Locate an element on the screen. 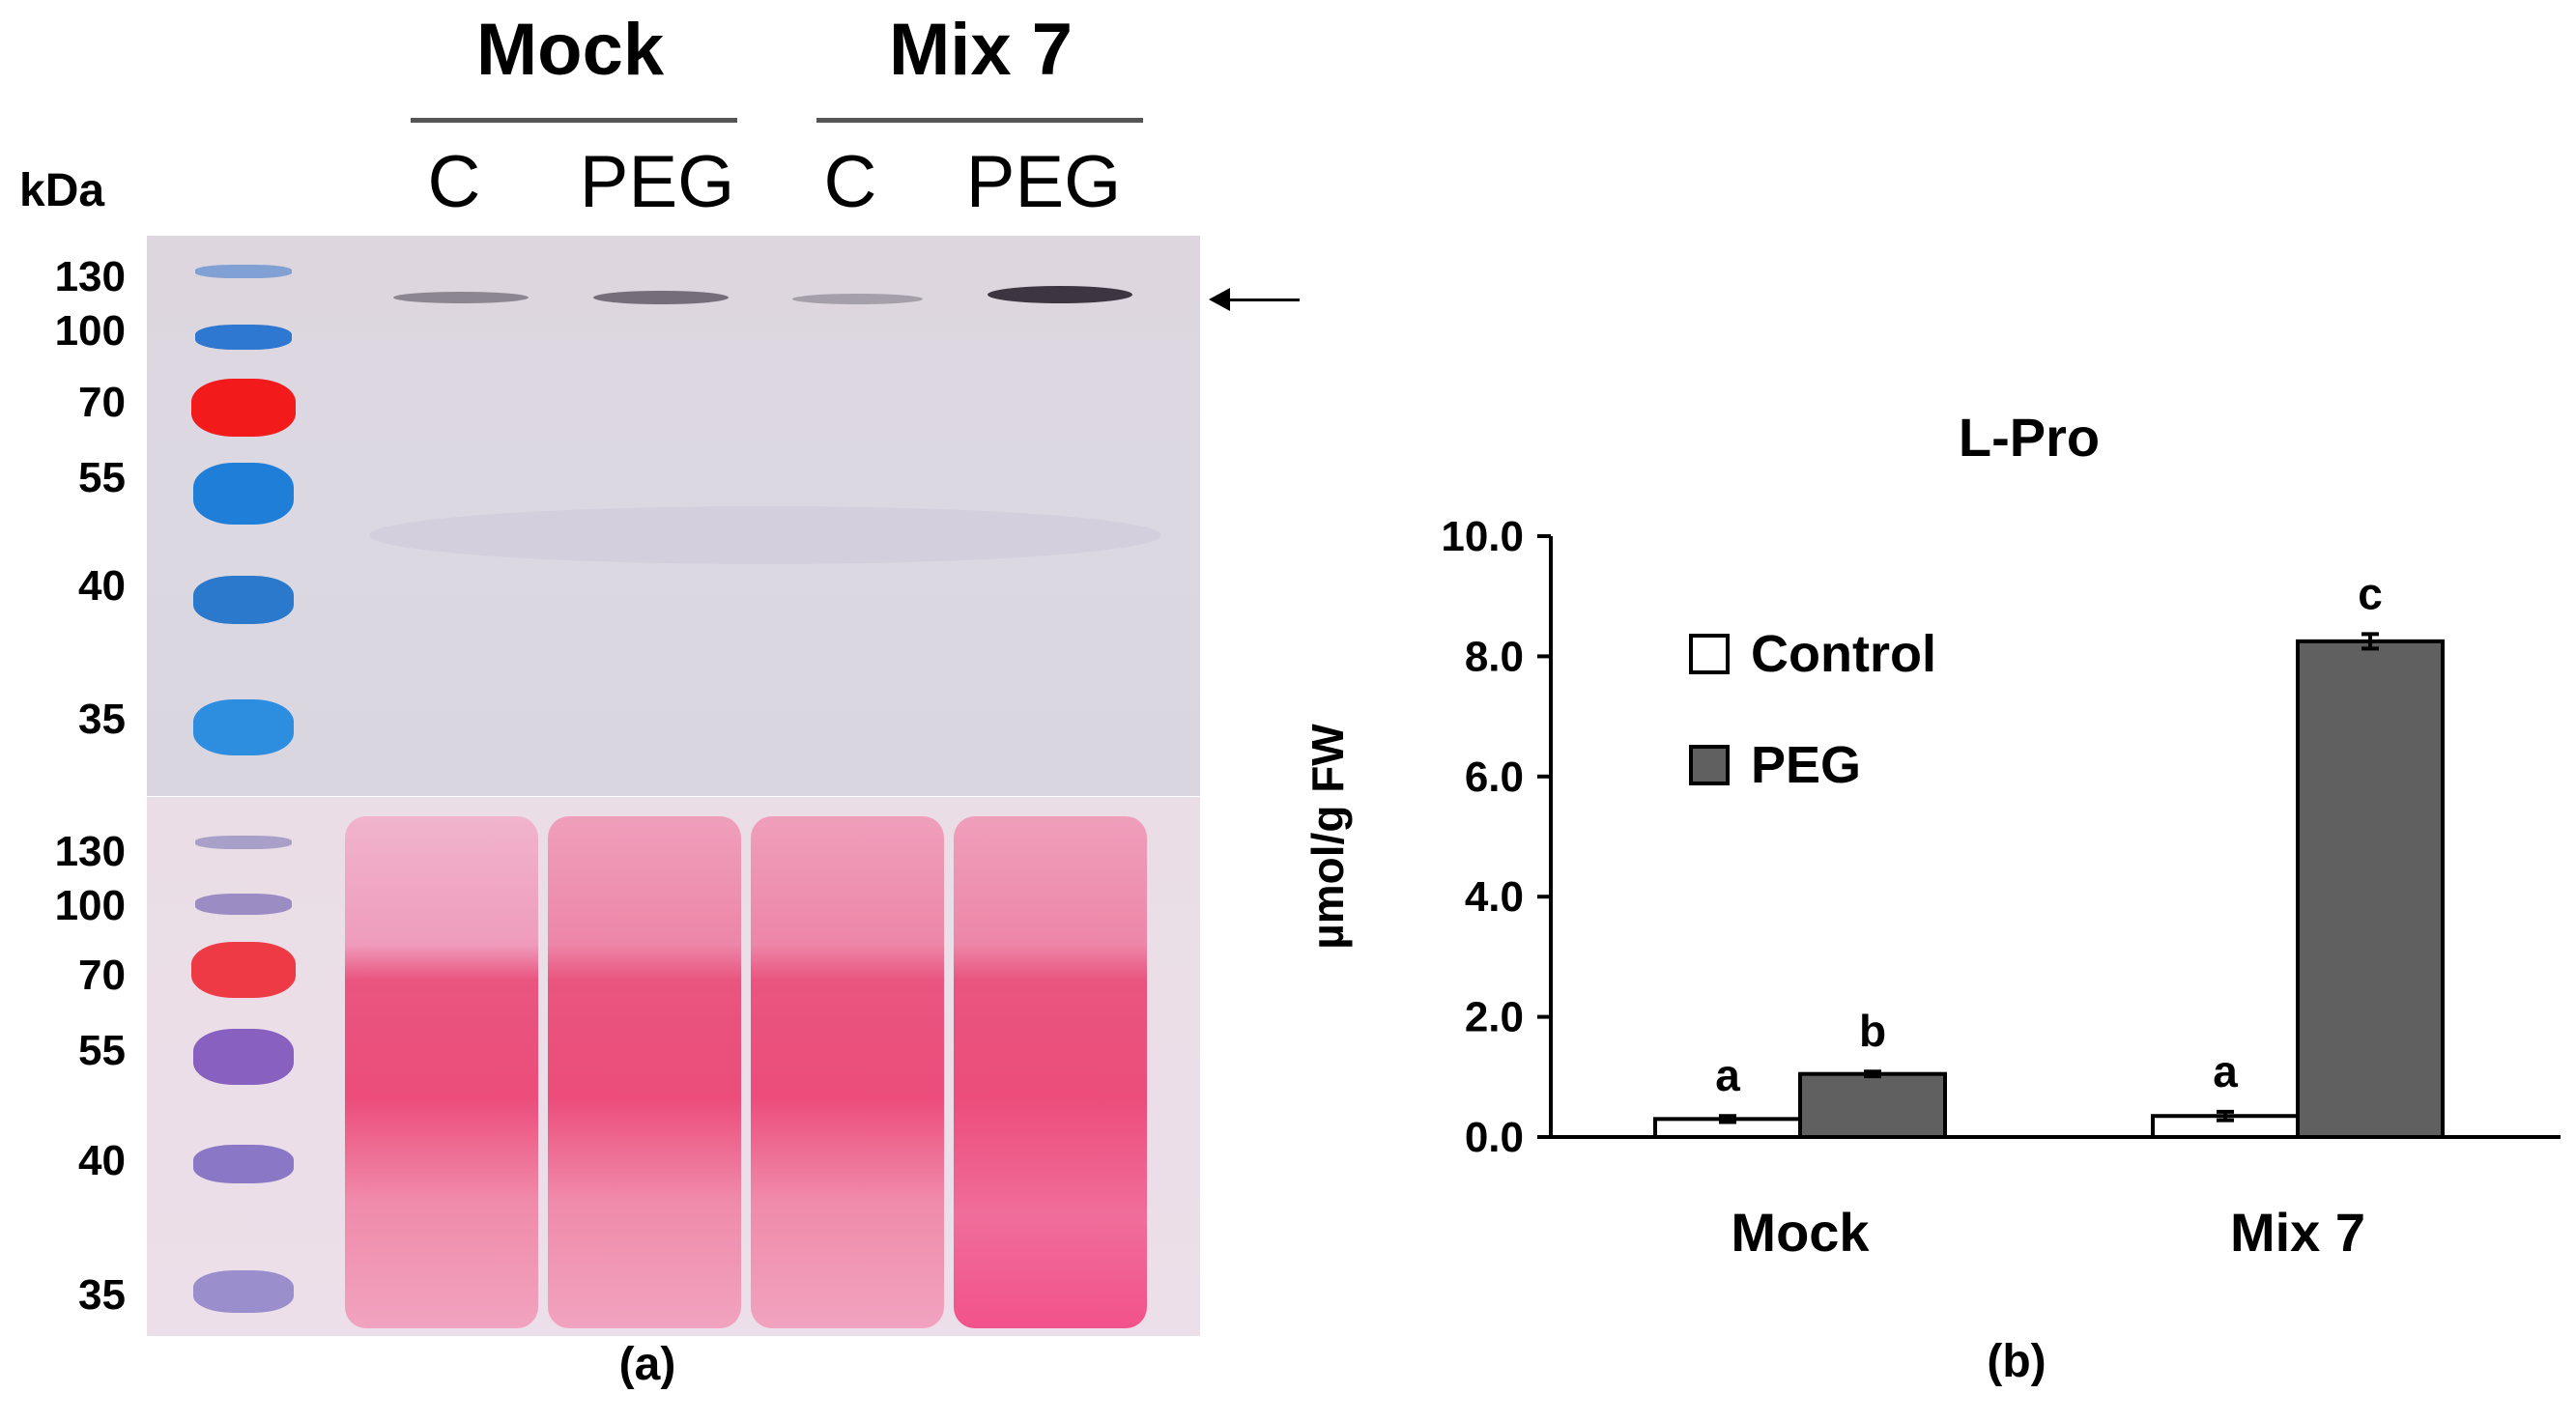 The width and height of the screenshot is (2576, 1422). significance-letter: b is located at coordinates (1873, 1031).